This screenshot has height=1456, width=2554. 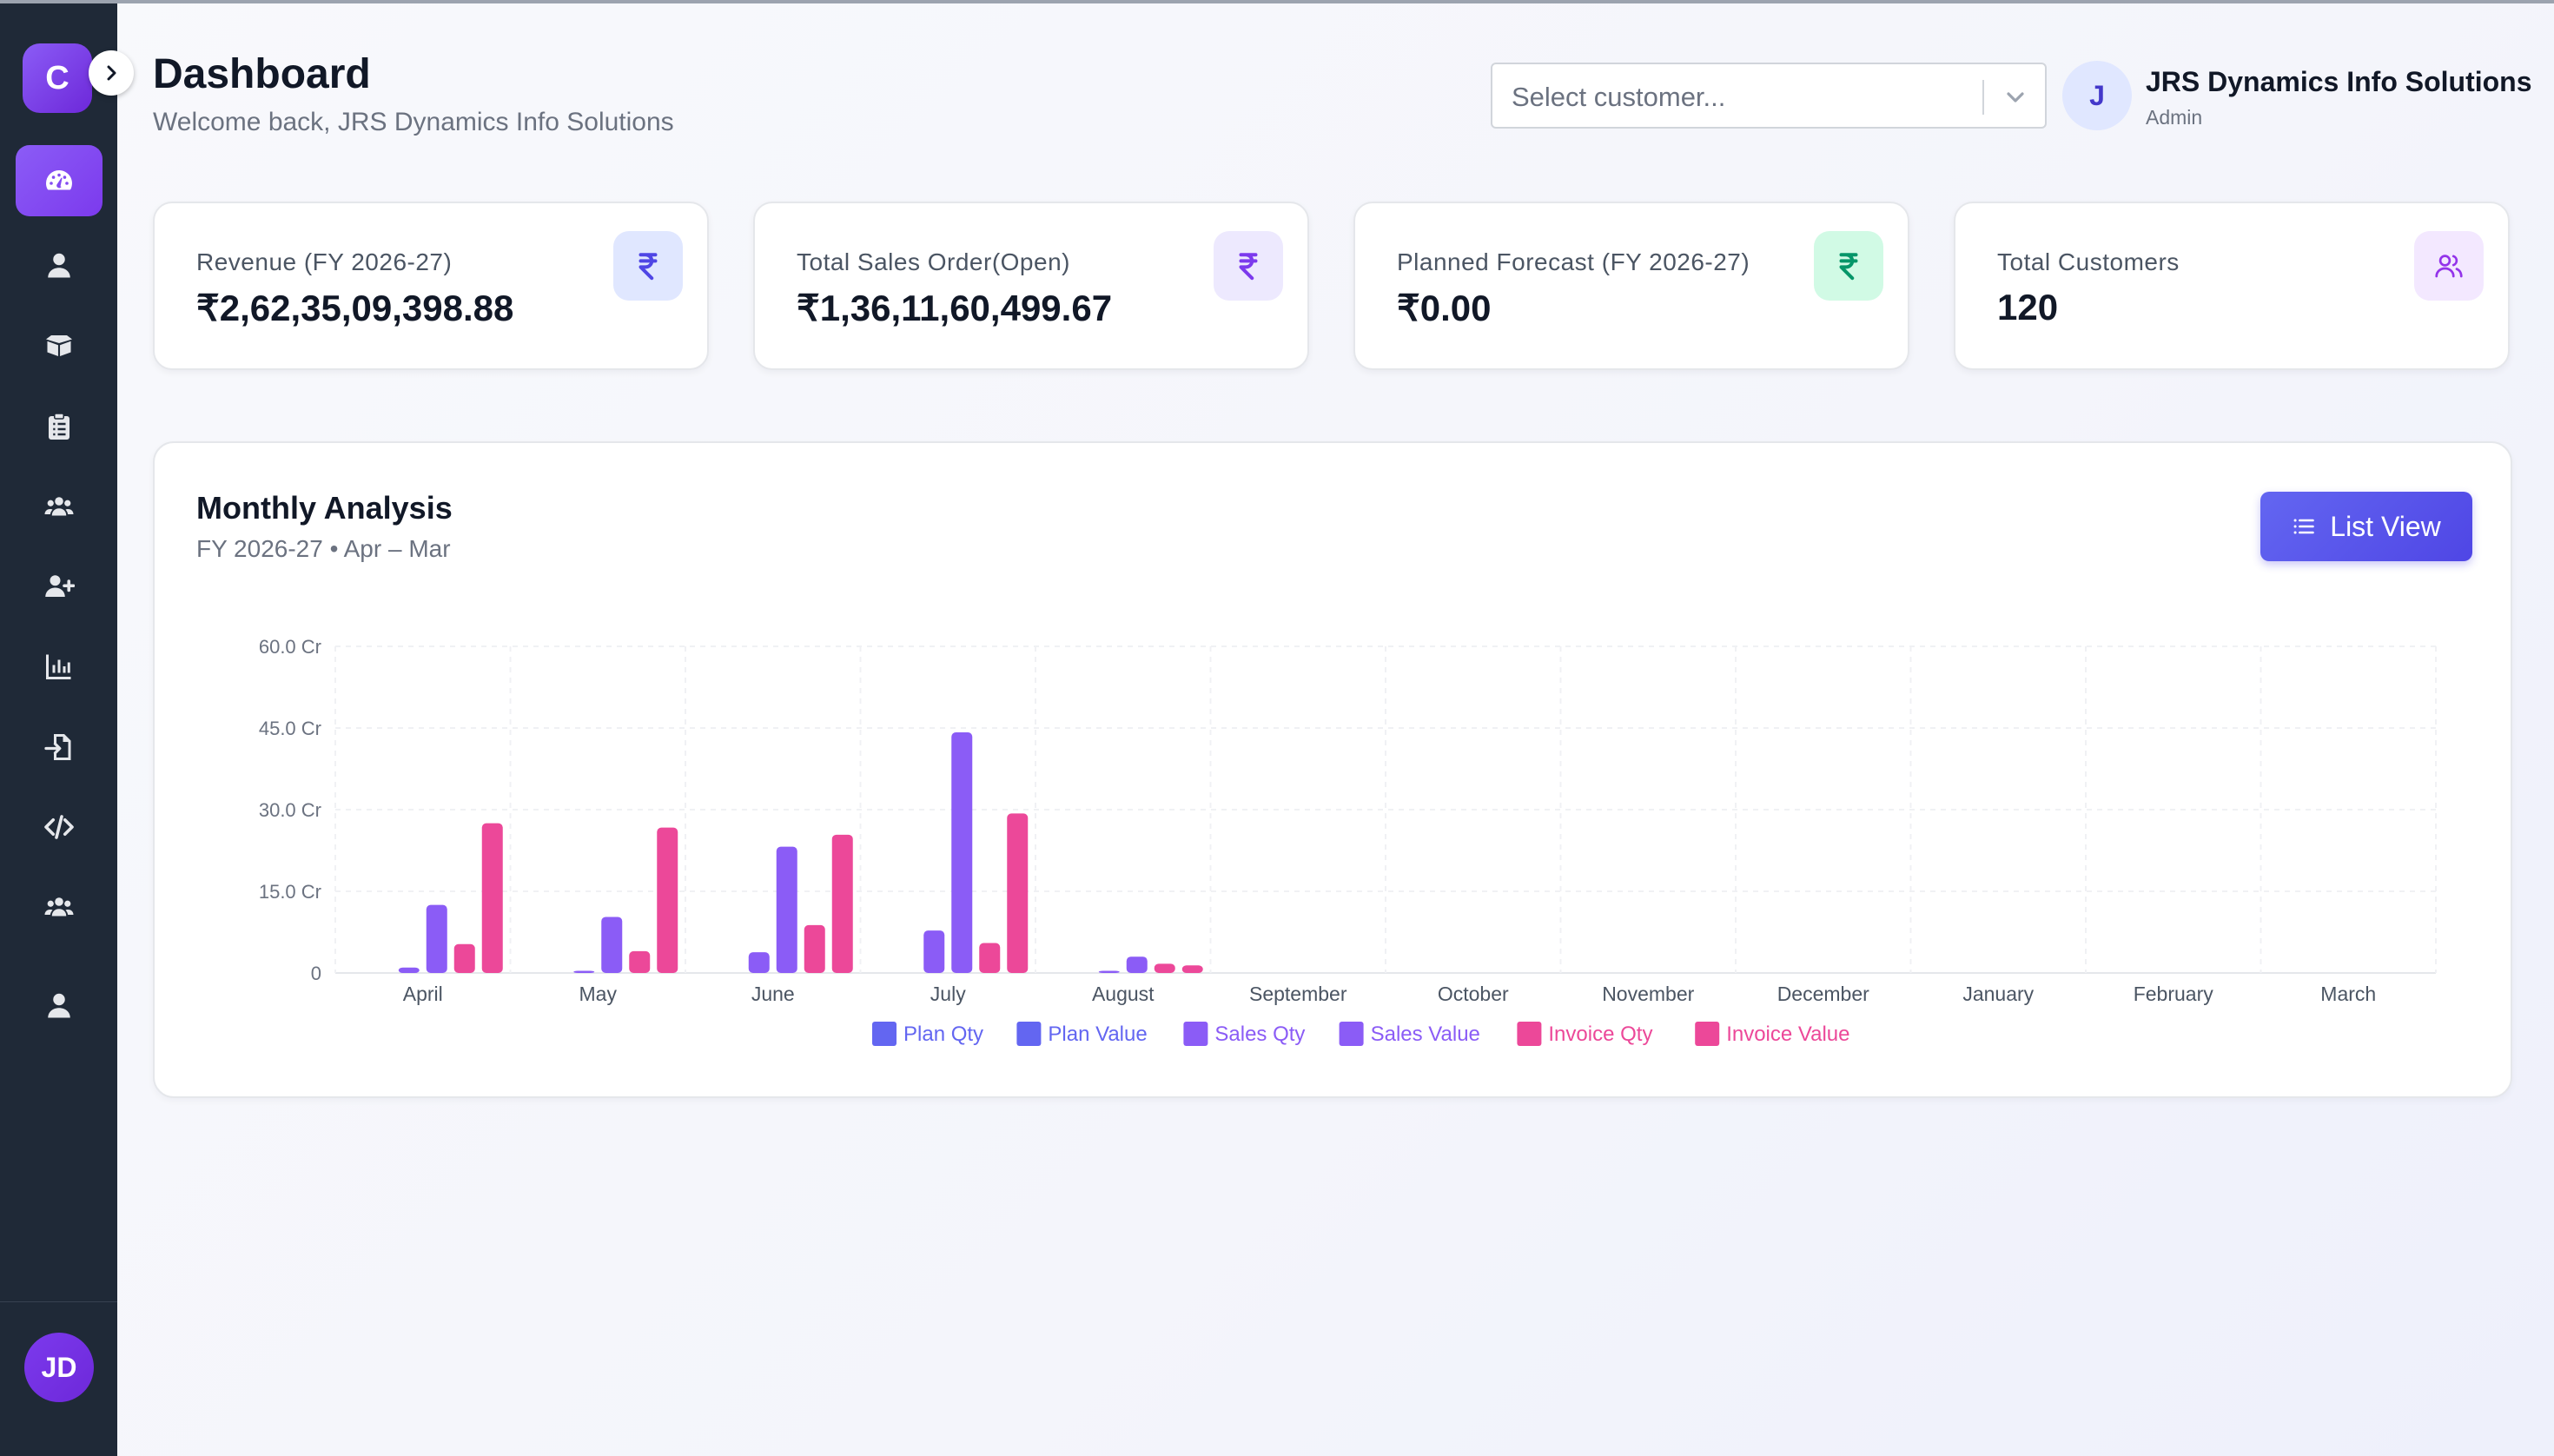 I want to click on legend-label: Plan Qty, so click(x=943, y=1034).